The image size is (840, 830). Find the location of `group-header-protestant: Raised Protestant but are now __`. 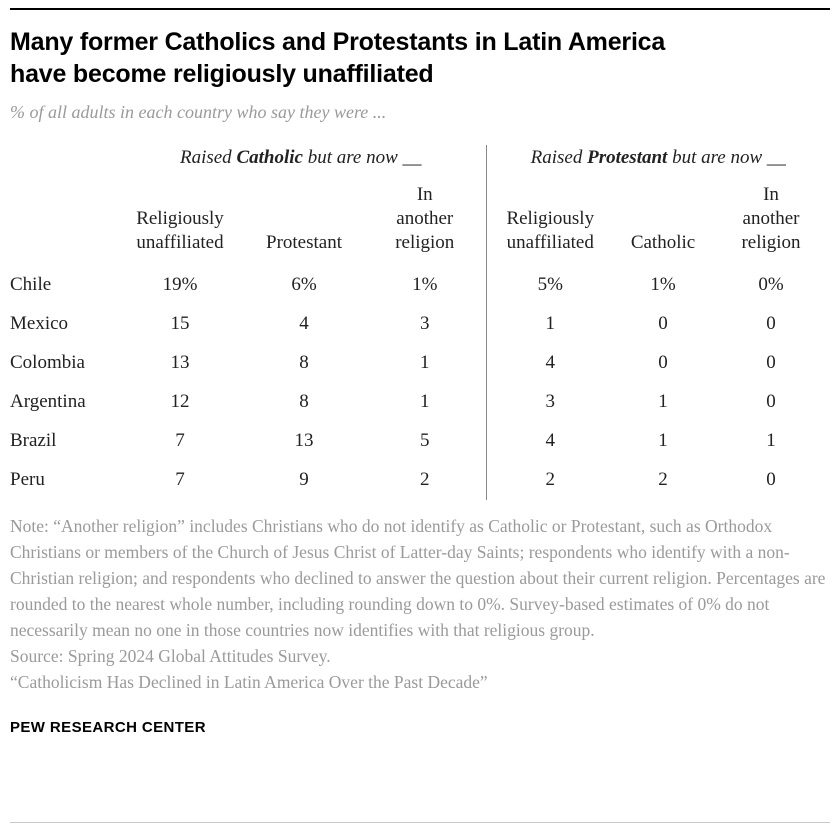

group-header-protestant: Raised Protestant but are now __ is located at coordinates (658, 159).